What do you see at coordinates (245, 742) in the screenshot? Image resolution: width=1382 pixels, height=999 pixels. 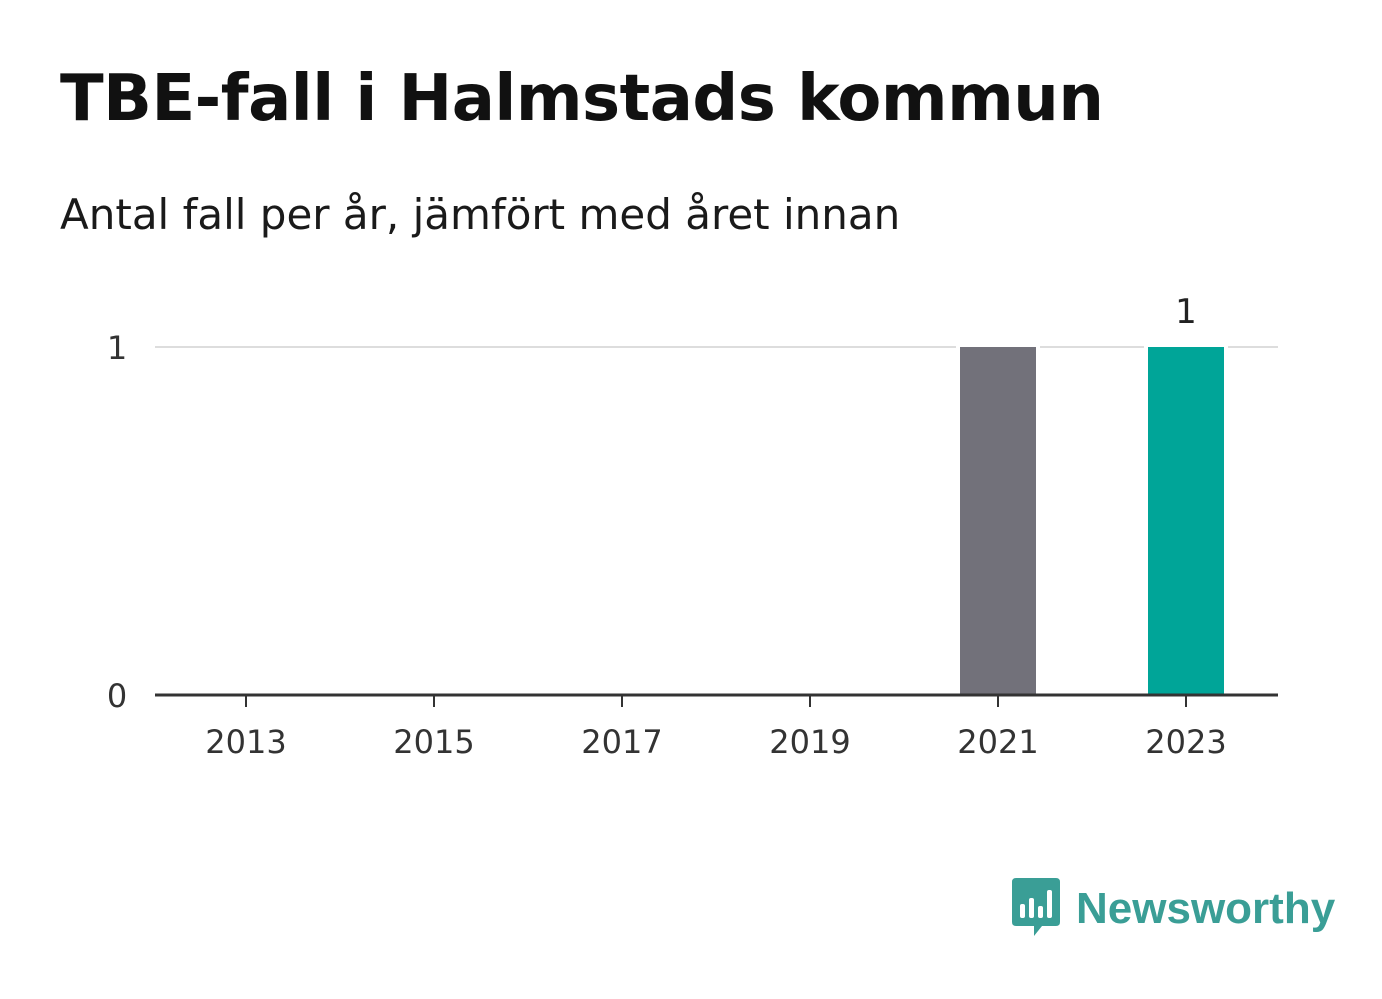 I see `x-tick-label: 2013` at bounding box center [245, 742].